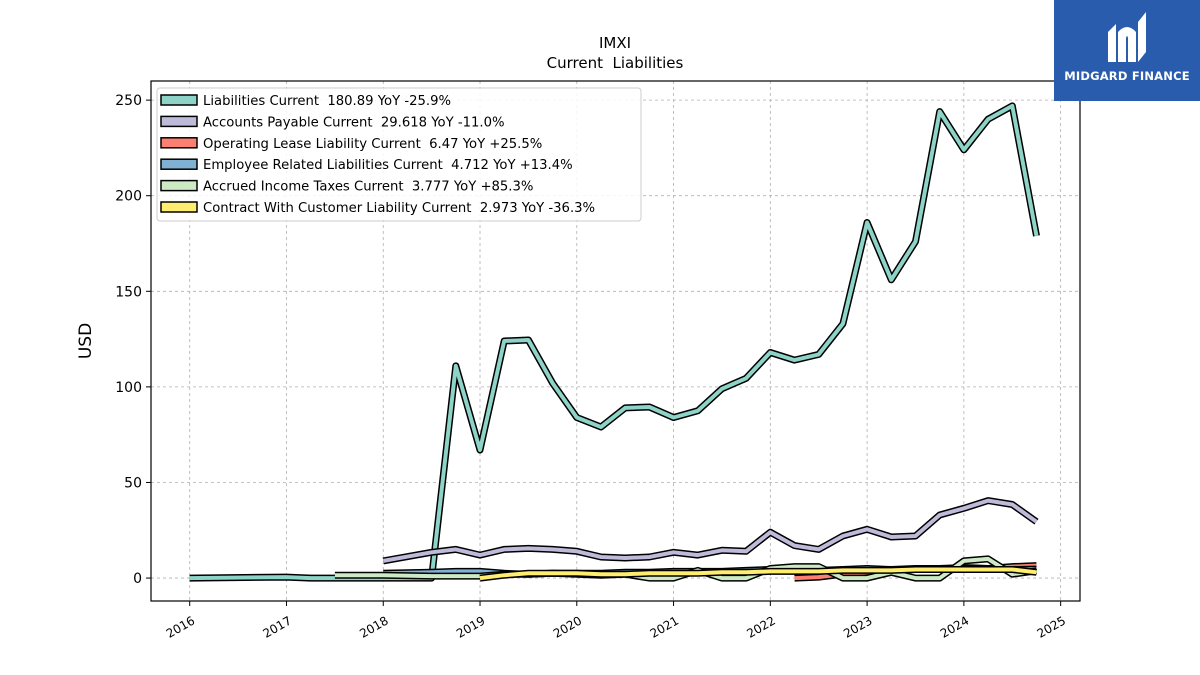 The width and height of the screenshot is (1200, 675). Describe the element at coordinates (1127, 76) in the screenshot. I see `brand-logo-text: MIDGARD FINANCE` at that location.